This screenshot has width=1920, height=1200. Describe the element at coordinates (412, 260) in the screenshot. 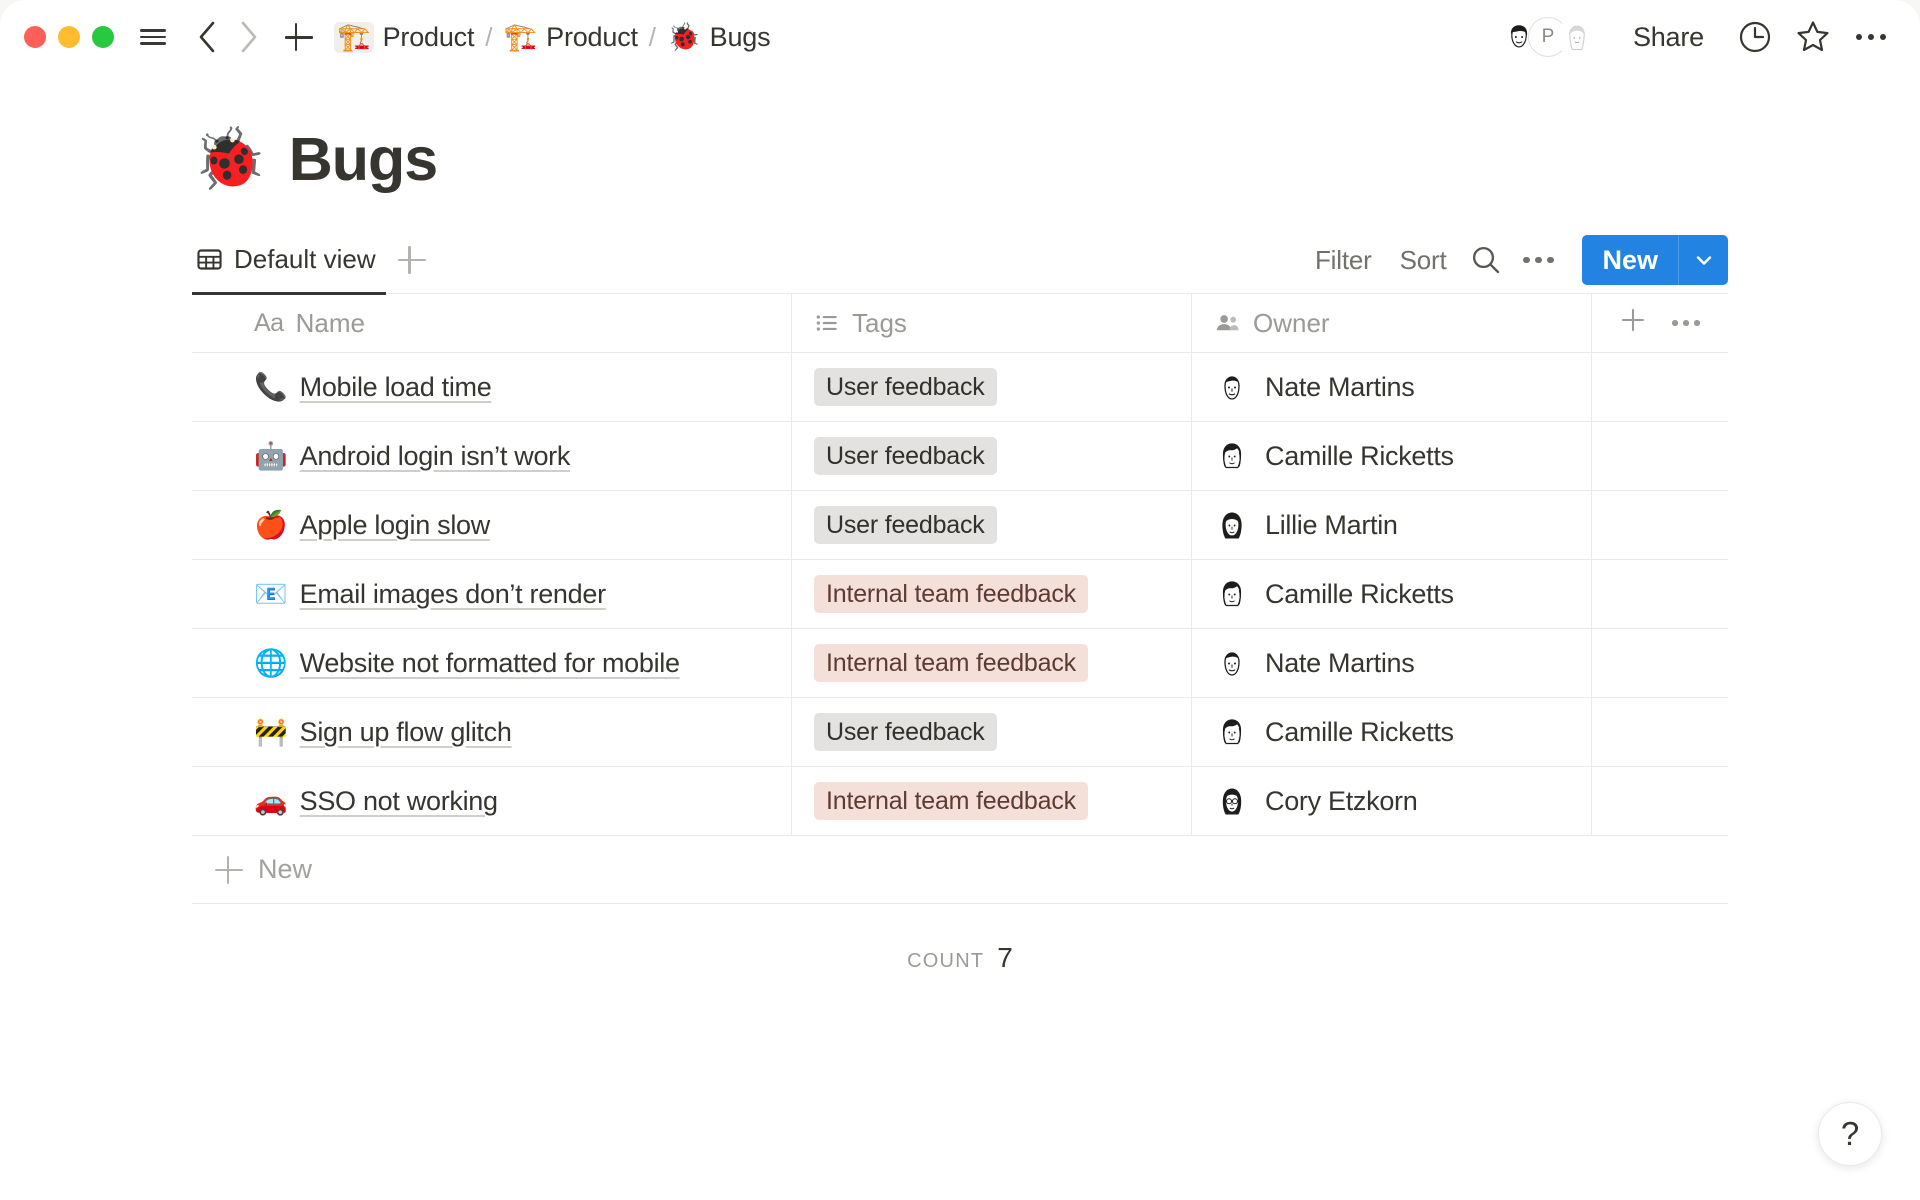

I see `add-view-plus-icon` at that location.